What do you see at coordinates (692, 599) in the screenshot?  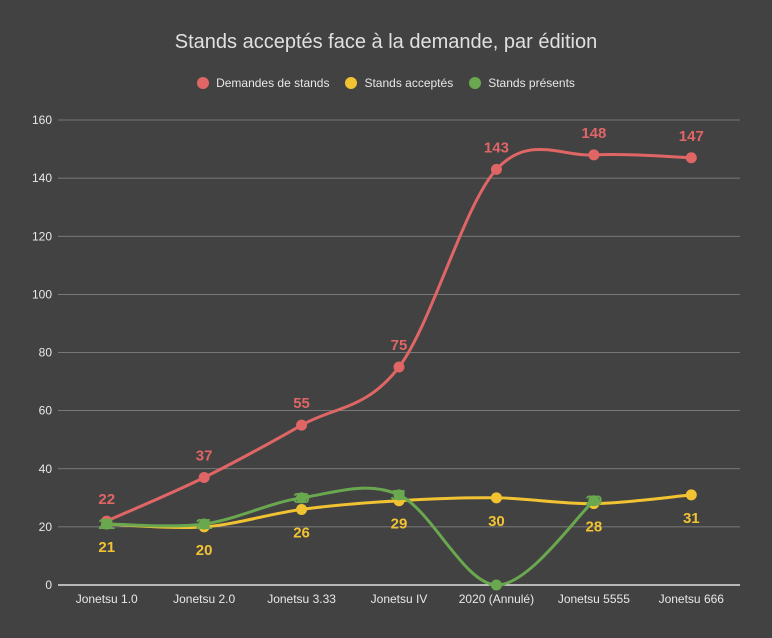 I see `x-tick-label: Jonetsu 666` at bounding box center [692, 599].